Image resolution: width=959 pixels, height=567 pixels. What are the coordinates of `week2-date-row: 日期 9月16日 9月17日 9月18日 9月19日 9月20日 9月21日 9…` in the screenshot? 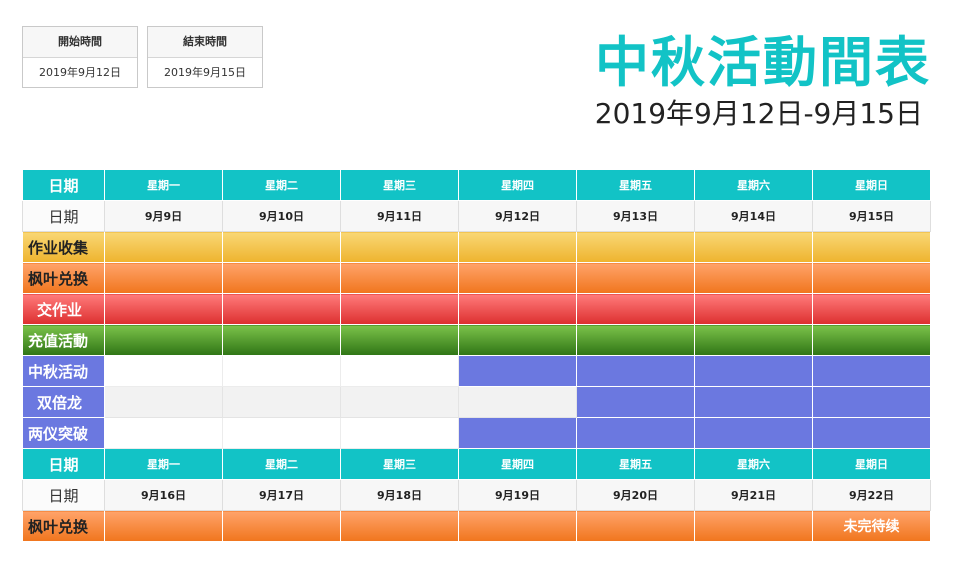 It's located at (476, 495).